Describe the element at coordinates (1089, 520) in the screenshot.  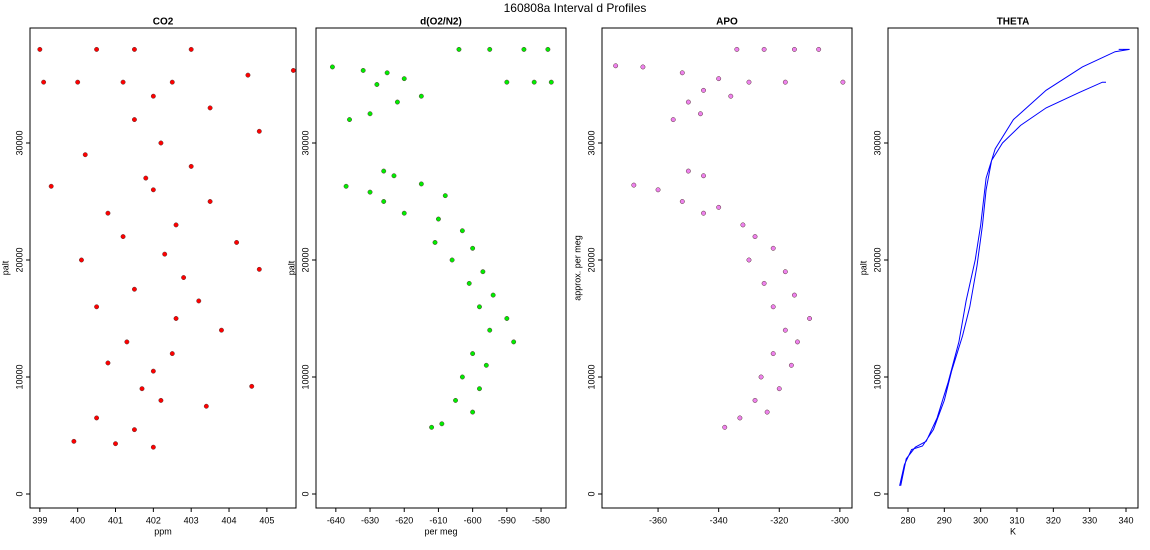
I see `x-tick-label: 330` at that location.